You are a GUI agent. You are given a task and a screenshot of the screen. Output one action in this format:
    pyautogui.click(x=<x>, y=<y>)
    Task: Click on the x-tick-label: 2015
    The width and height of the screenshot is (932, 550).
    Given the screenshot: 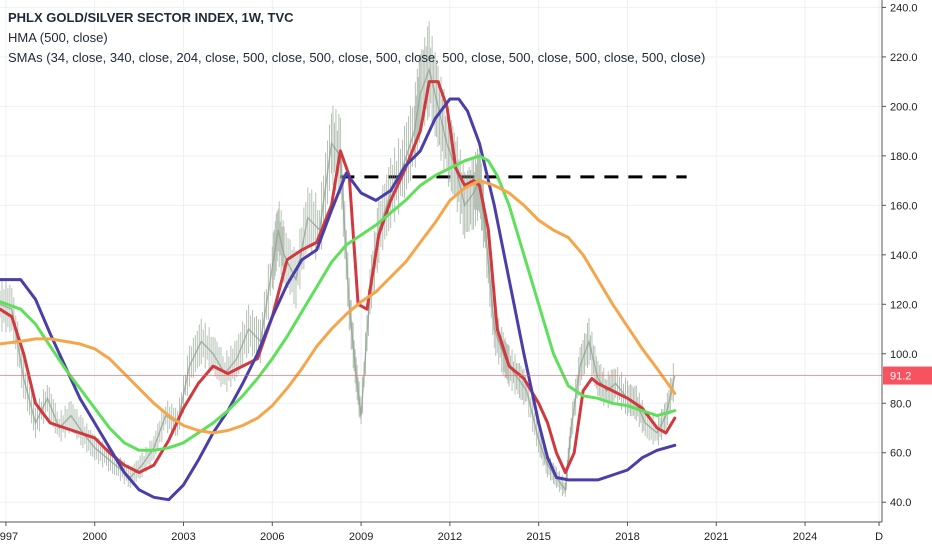 What is the action you would take?
    pyautogui.click(x=538, y=537)
    